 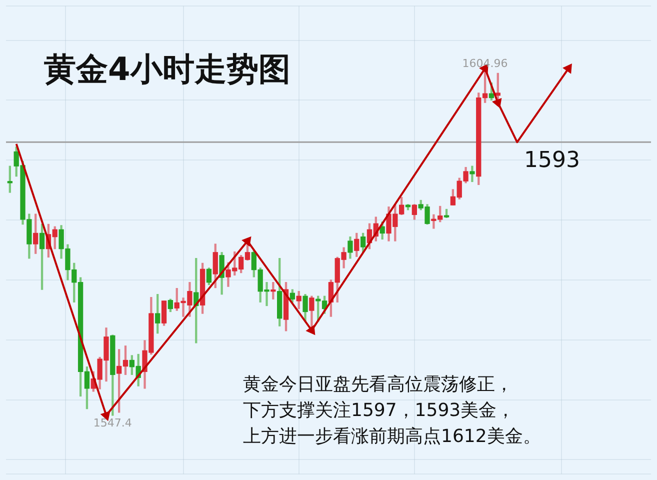 What do you see at coordinates (378, 385) in the screenshot?
I see `annotation: 黄金今日亚盘先看高位震荡修正，` at bounding box center [378, 385].